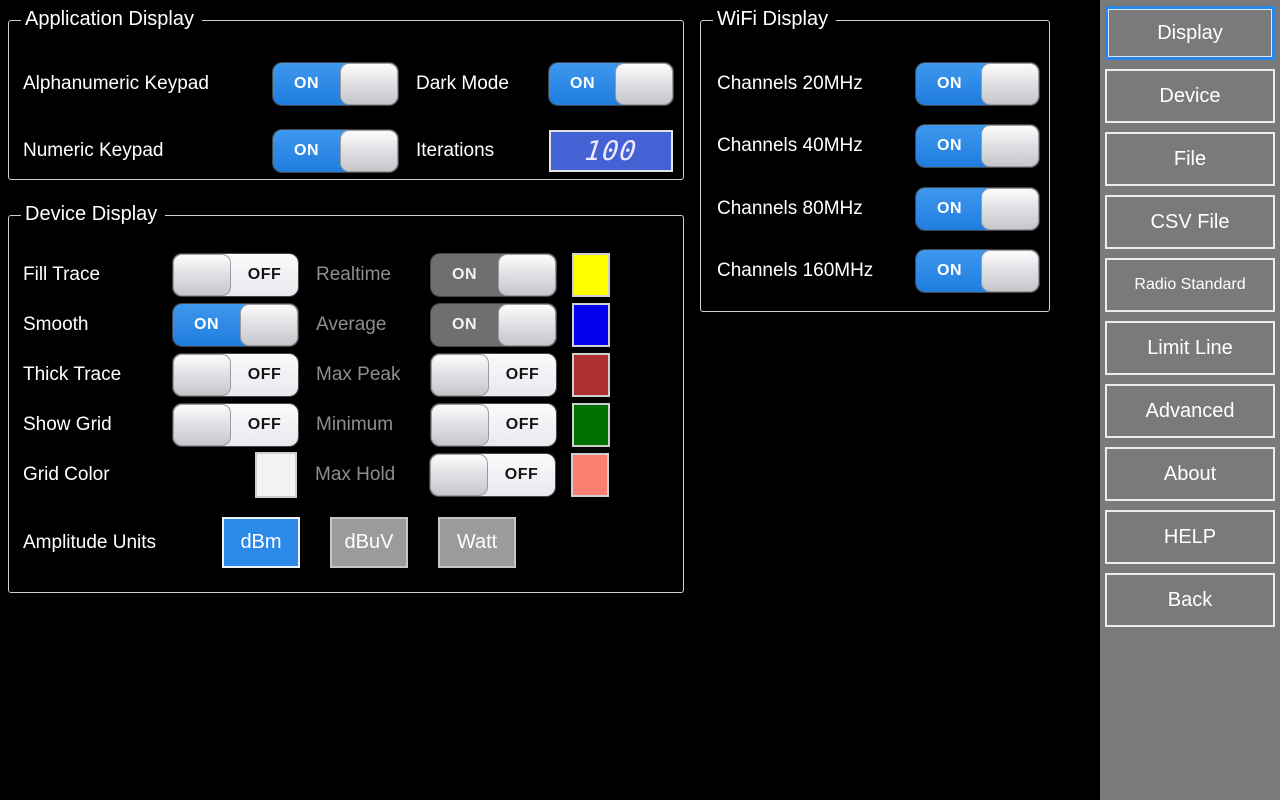  Describe the element at coordinates (353, 274) in the screenshot. I see `realtime-label: Realtime` at that location.